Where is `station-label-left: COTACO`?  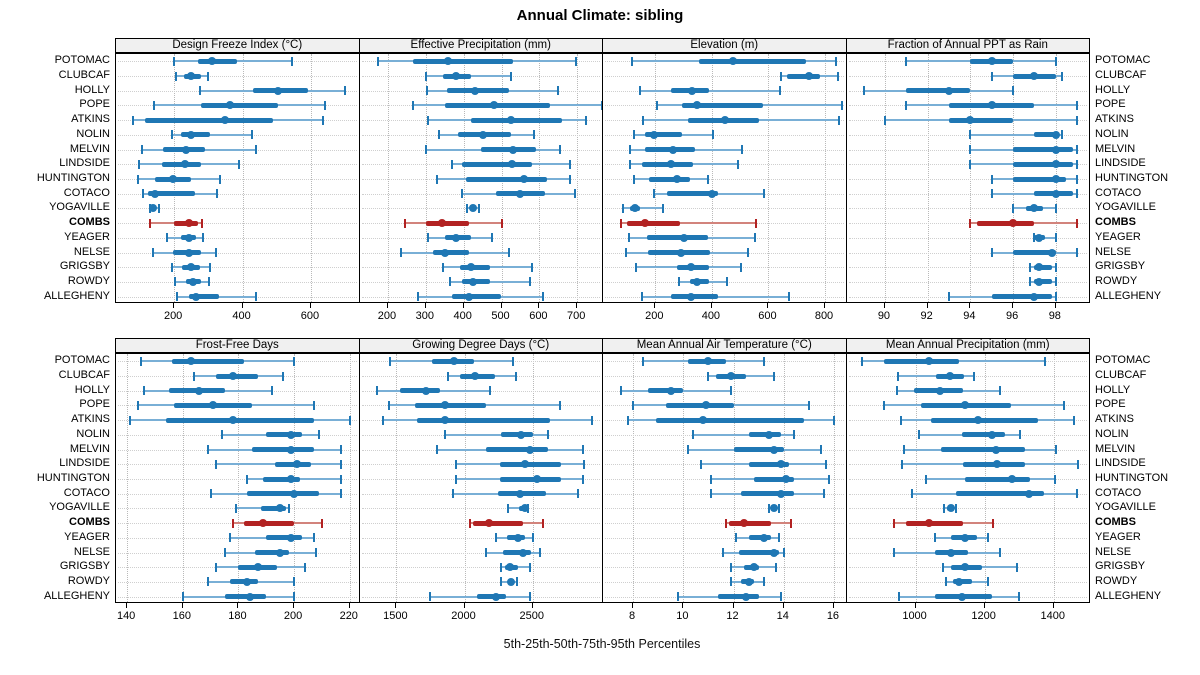
station-label-left: COTACO is located at coordinates (86, 192).